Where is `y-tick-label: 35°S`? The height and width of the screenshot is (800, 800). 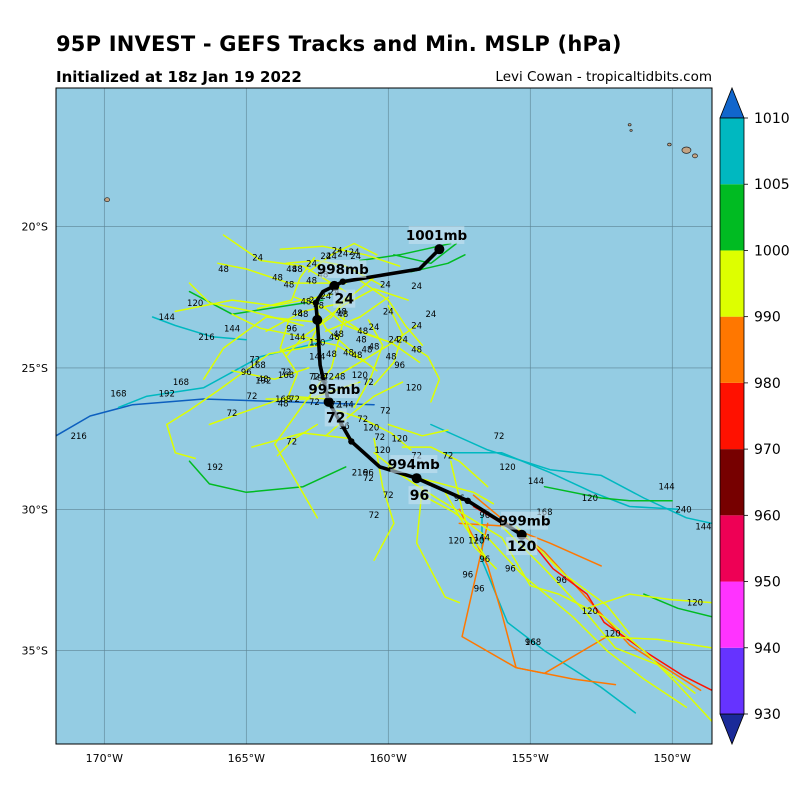 y-tick-label: 35°S is located at coordinates (35, 651).